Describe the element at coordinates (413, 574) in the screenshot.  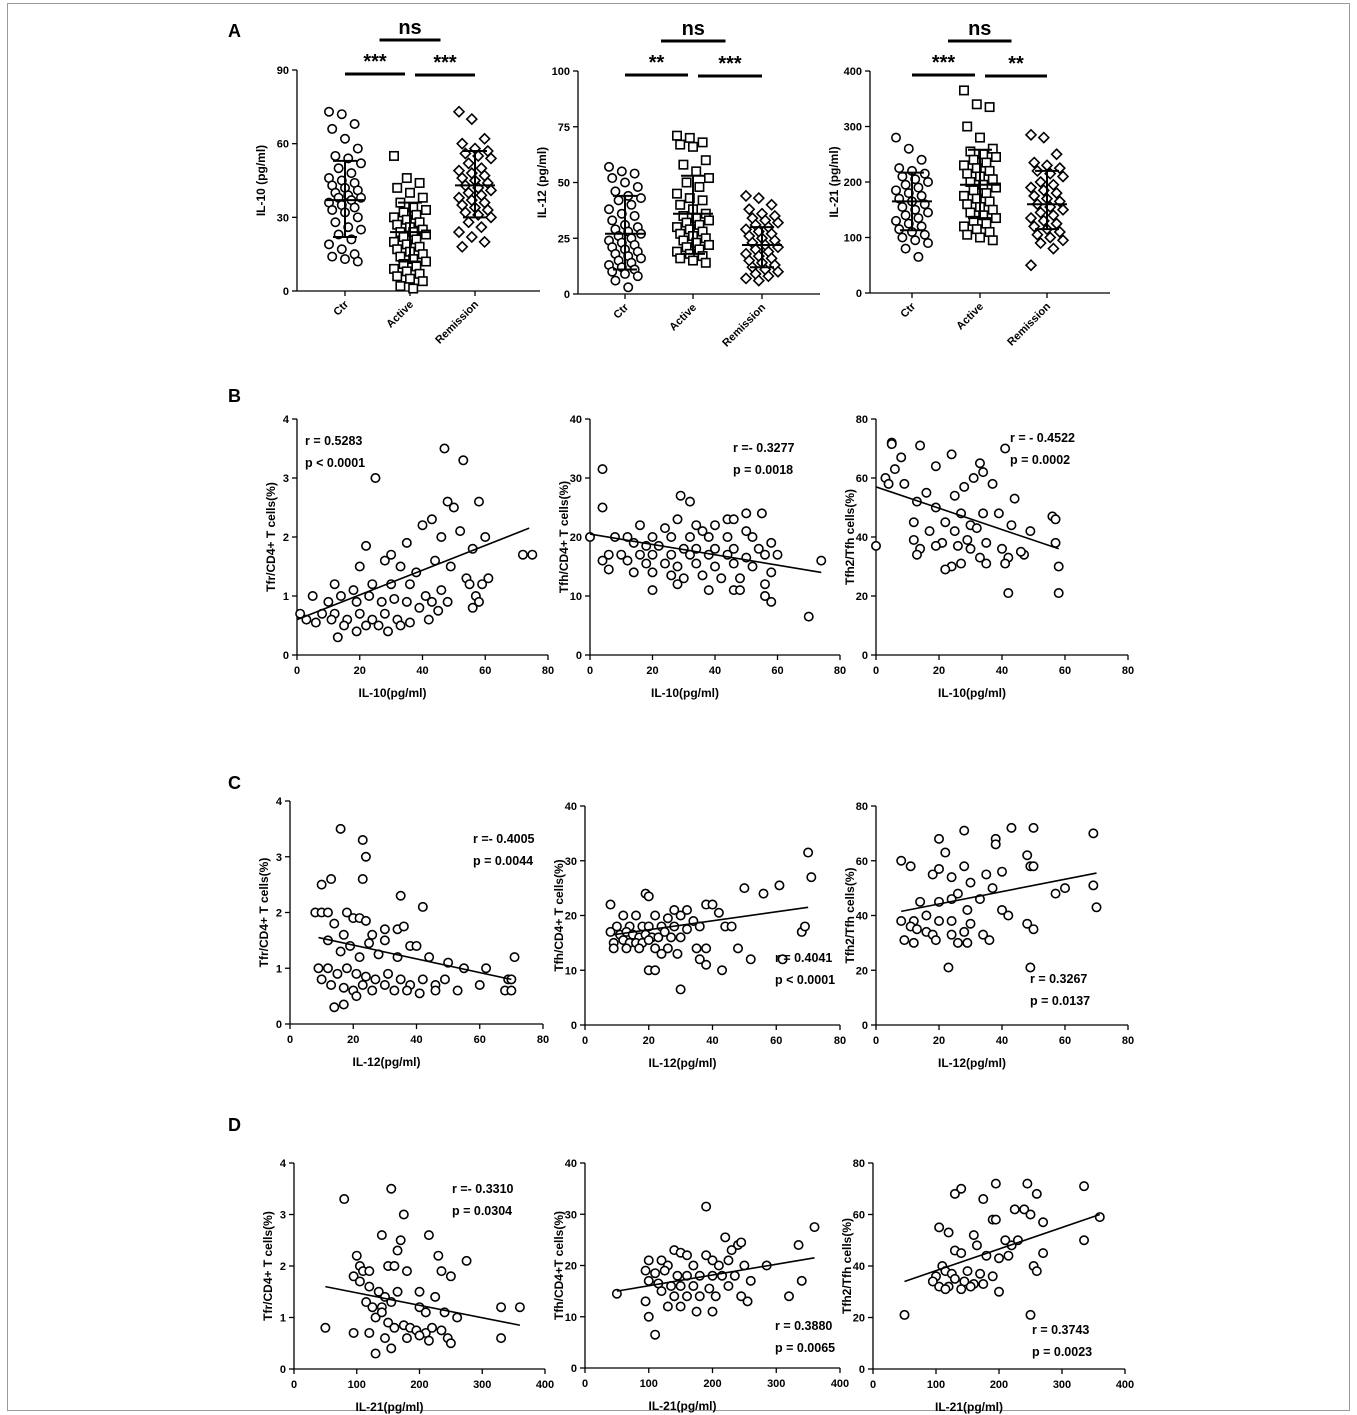
I see `regression-line` at that location.